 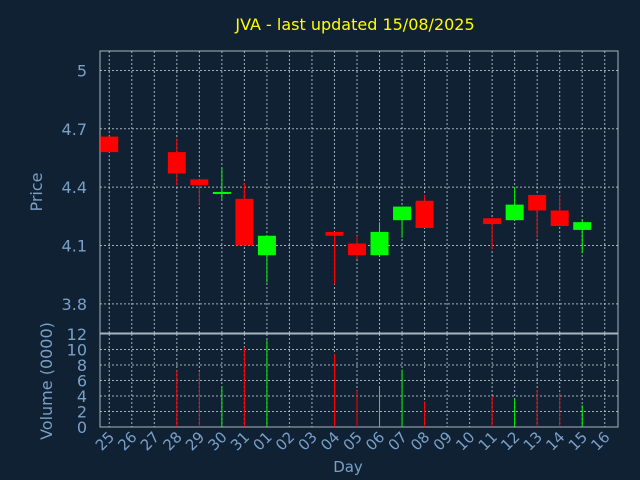 What do you see at coordinates (82, 365) in the screenshot?
I see `volume-tick-label: 8` at bounding box center [82, 365].